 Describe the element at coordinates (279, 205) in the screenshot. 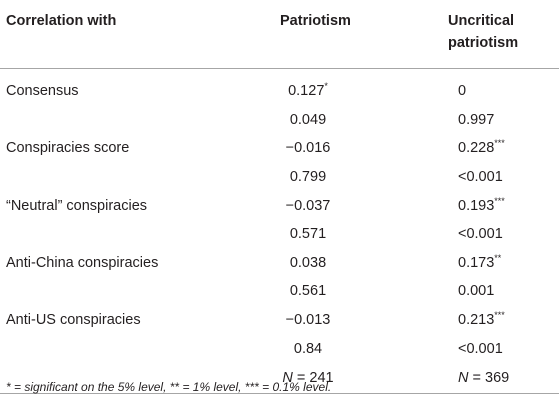

I see `table-row: “Neutral” conspiracies −0.037 0.193***` at that location.